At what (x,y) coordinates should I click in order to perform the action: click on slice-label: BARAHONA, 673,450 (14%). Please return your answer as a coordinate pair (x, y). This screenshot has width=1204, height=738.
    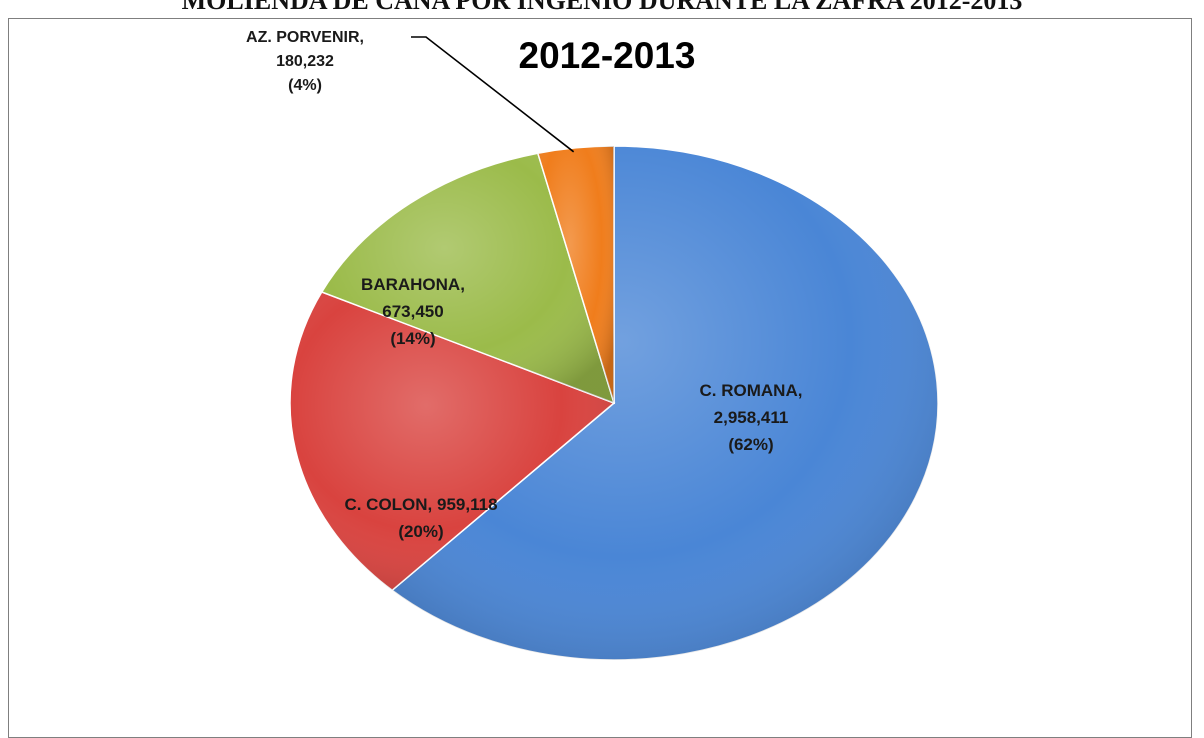
    Looking at the image, I should click on (413, 311).